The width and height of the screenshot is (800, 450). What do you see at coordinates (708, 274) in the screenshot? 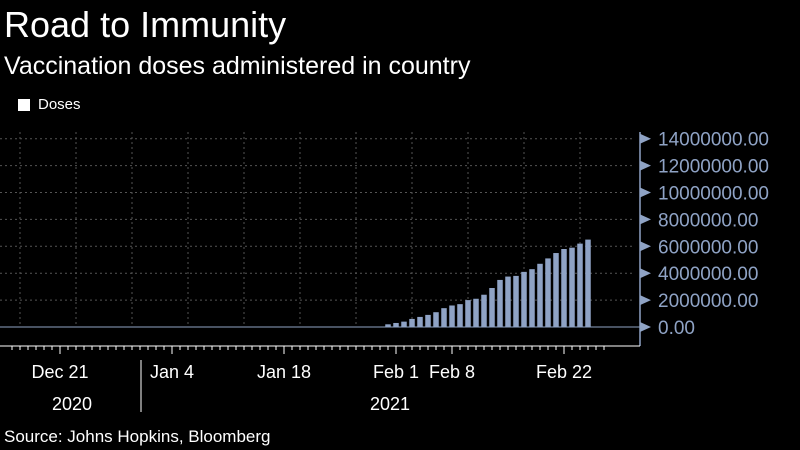
I see `y-tick-label-2: 4000000.00` at bounding box center [708, 274].